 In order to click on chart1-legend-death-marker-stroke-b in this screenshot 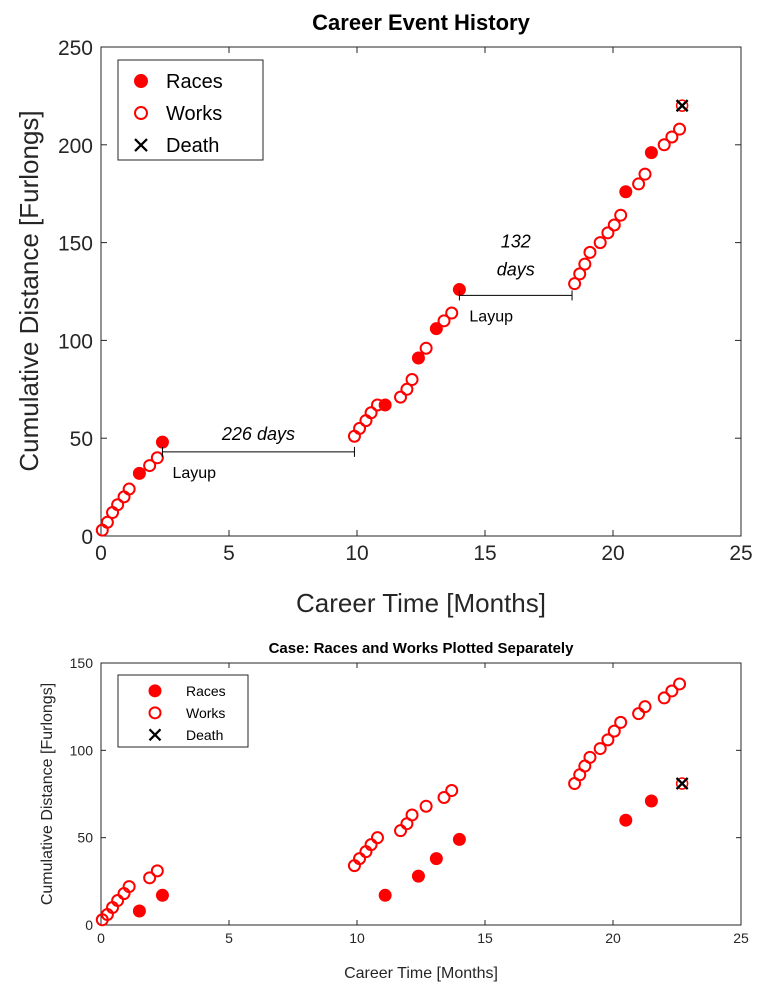, I will do `click(141, 145)`.